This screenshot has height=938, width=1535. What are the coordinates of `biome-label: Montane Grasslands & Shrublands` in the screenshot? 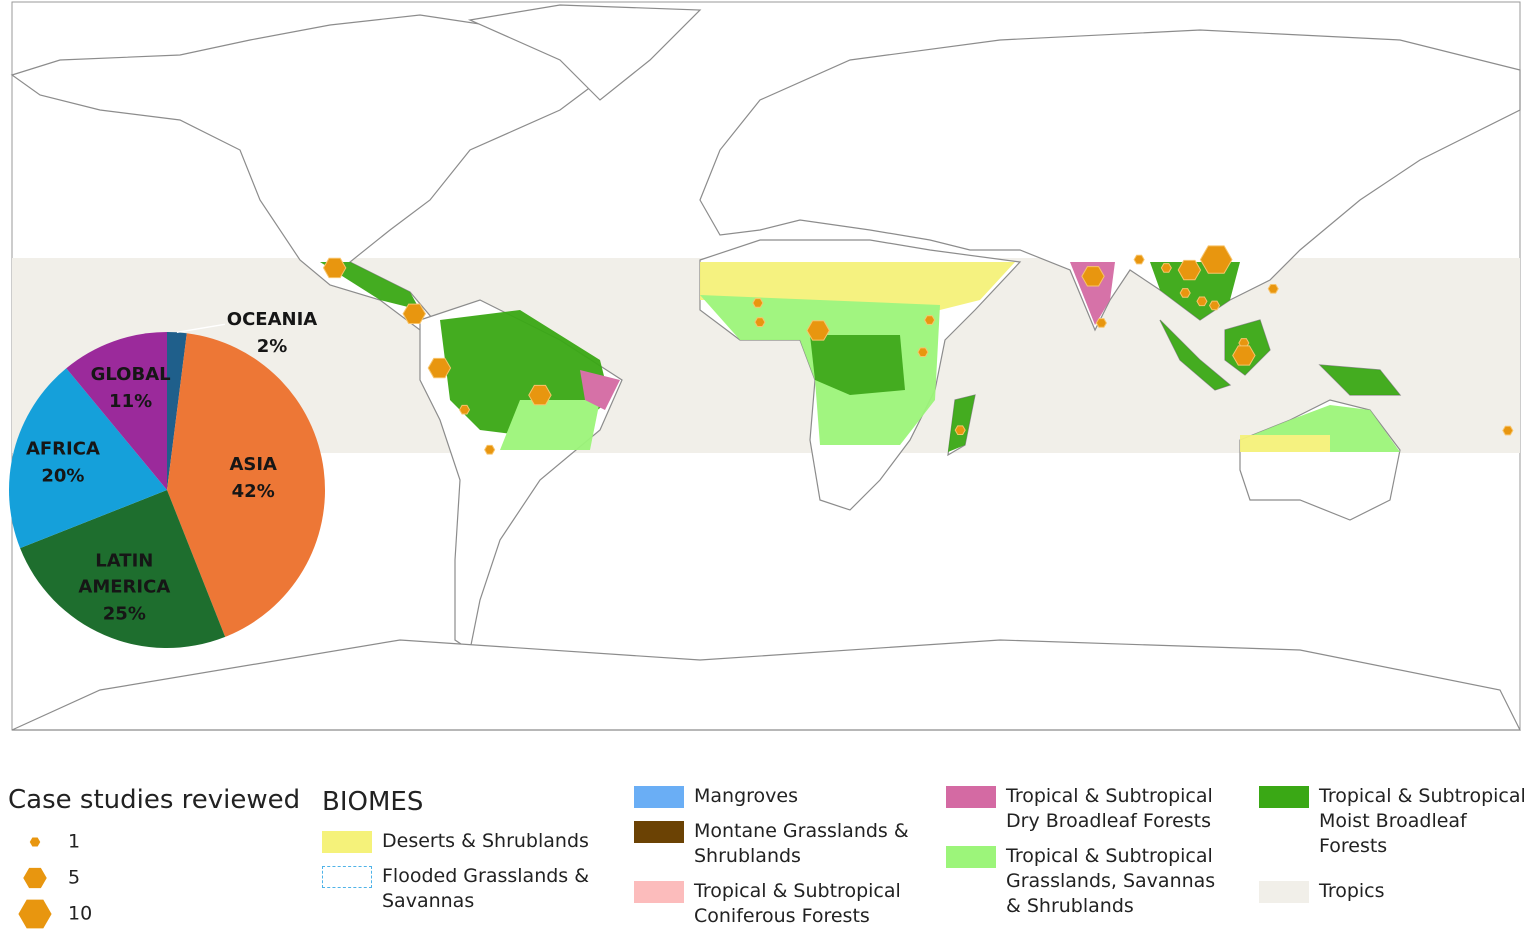 It's located at (801, 843).